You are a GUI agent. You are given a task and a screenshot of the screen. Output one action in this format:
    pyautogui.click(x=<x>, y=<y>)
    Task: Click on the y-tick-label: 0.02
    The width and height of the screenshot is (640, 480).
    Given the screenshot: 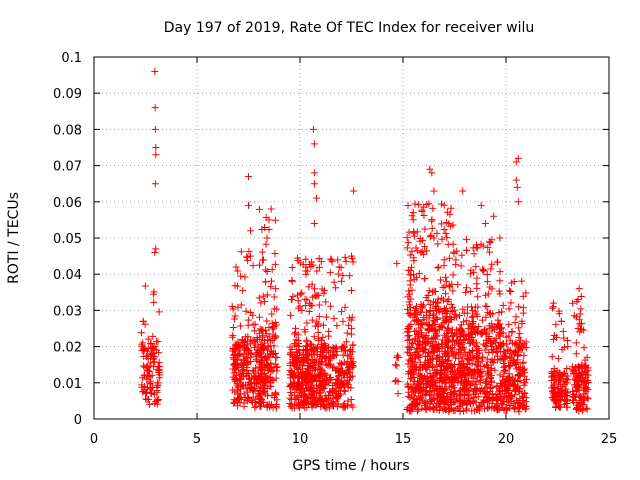 What is the action you would take?
    pyautogui.click(x=67, y=348)
    